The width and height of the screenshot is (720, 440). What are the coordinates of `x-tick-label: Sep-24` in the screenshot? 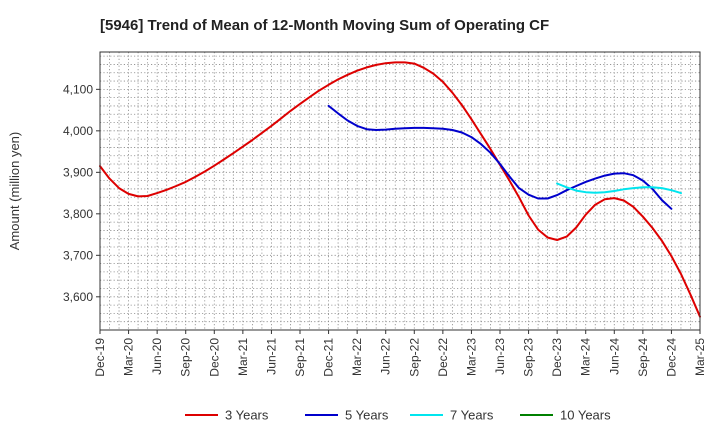 It's located at (643, 357).